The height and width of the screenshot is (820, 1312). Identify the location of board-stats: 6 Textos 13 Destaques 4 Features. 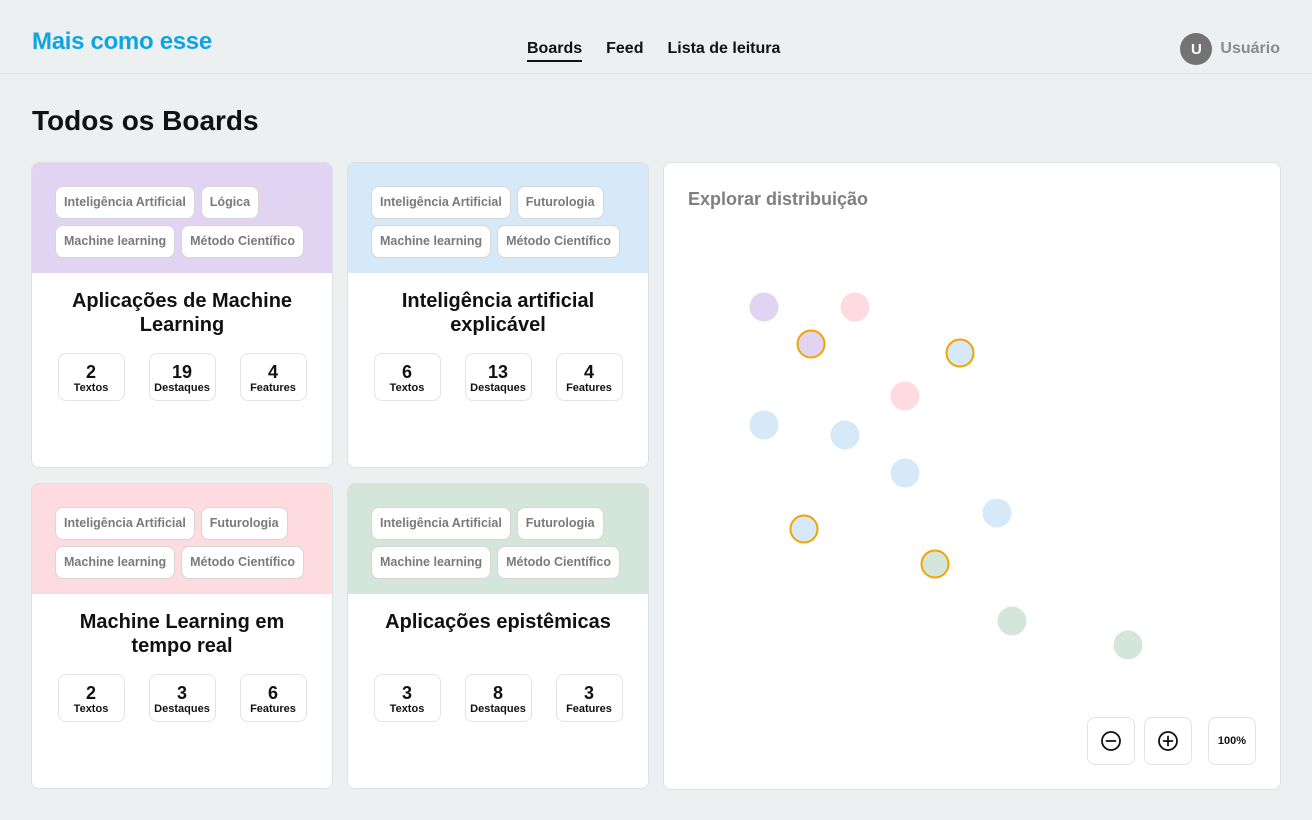
(498, 377).